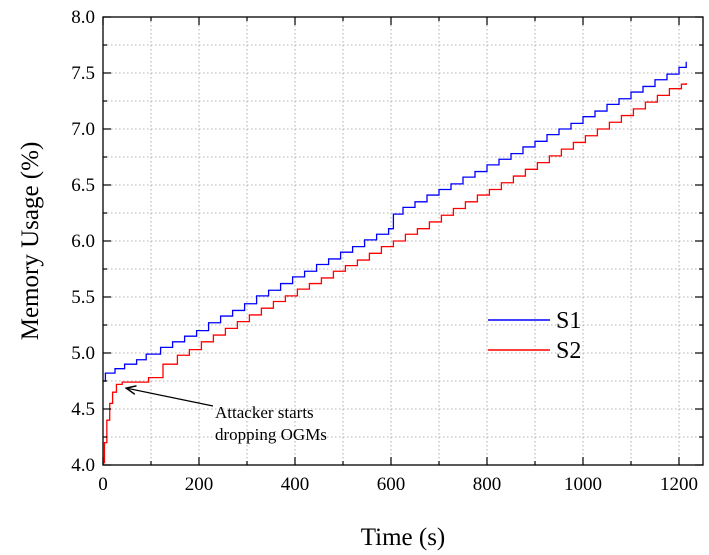 The height and width of the screenshot is (555, 709). Describe the element at coordinates (568, 351) in the screenshot. I see `legend-label-s2: S2` at that location.